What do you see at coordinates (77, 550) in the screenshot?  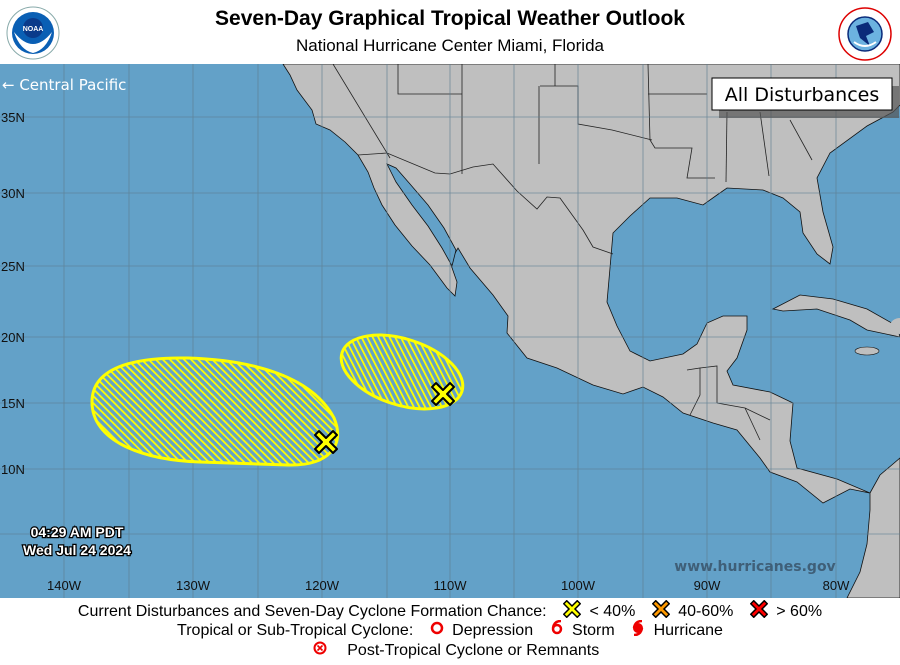 I see `timestamp-date: Wed Jul 24 2024` at bounding box center [77, 550].